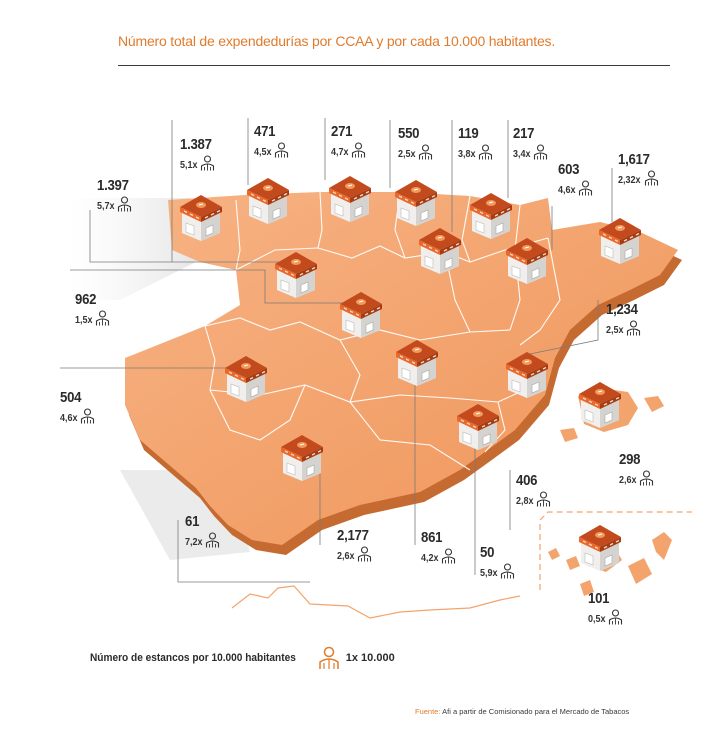 The image size is (728, 733). I want to click on region-count: 471, so click(265, 131).